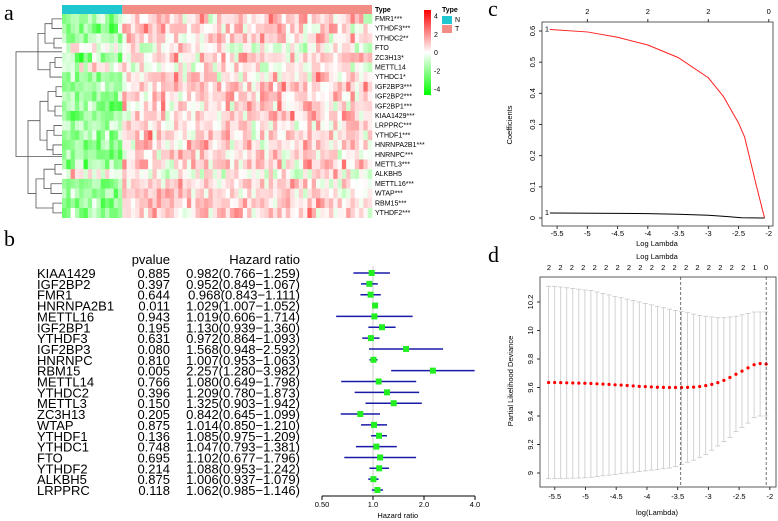  What do you see at coordinates (532, 187) in the screenshot?
I see `y-tick-label: 0.1` at bounding box center [532, 187].